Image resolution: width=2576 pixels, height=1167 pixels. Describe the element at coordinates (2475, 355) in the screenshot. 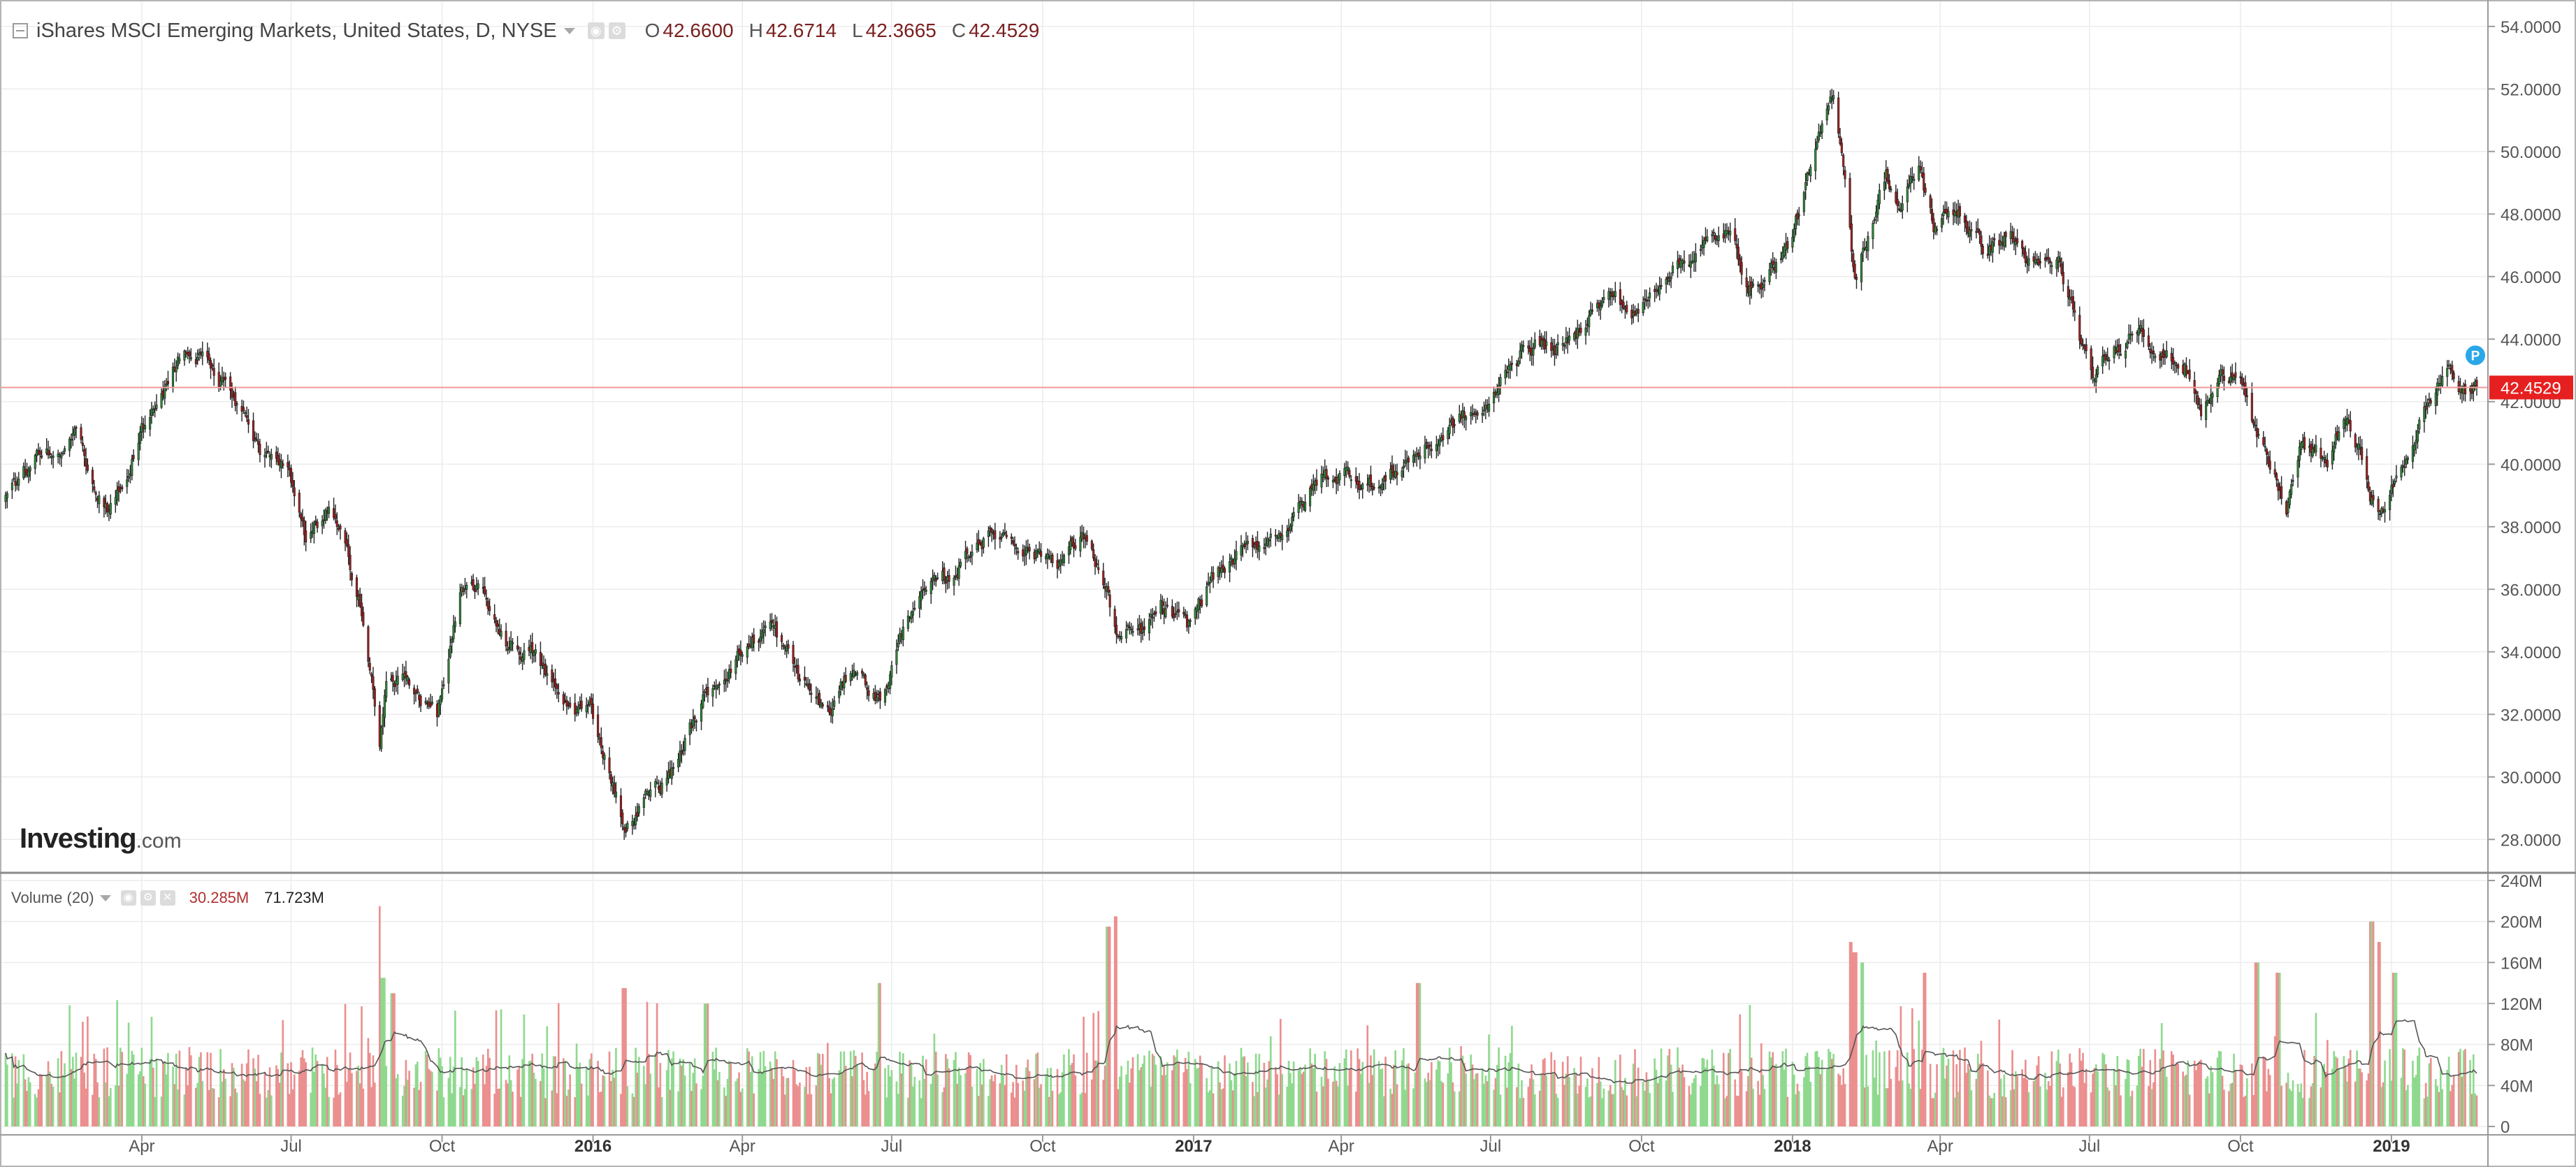

I see `price-marker-icon: P` at that location.